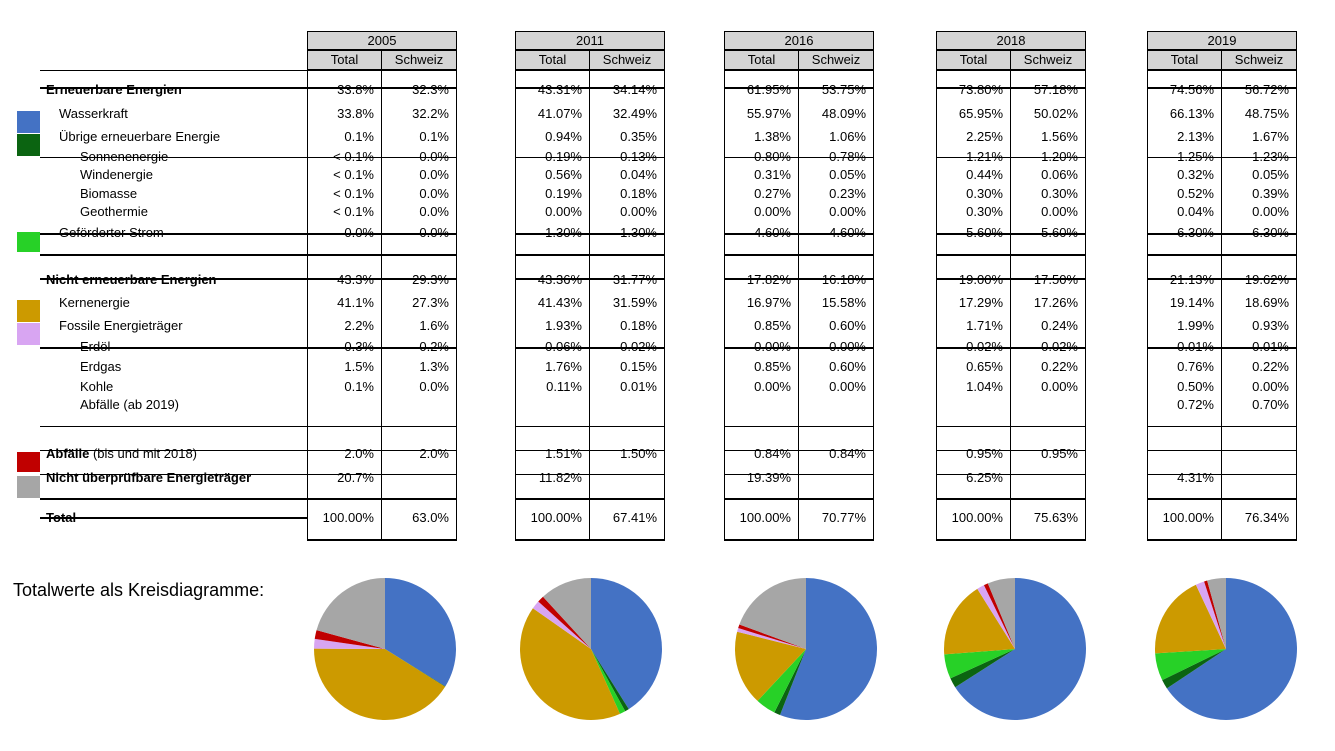  I want to click on row-label-text: Erdöl, so click(95, 346).